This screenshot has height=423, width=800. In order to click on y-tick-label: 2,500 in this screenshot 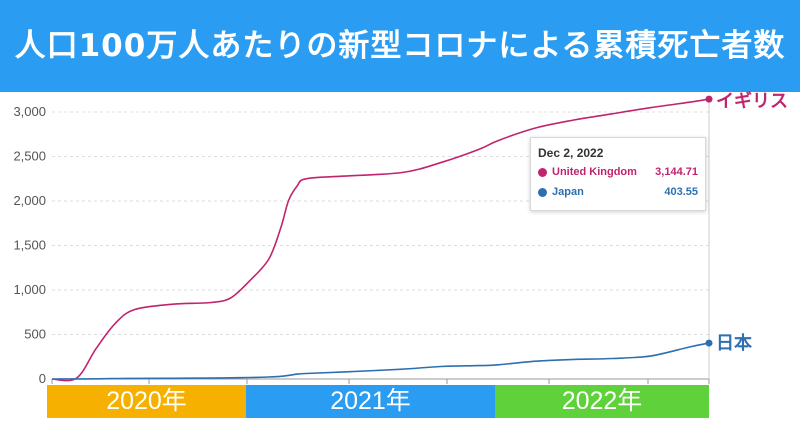, I will do `click(29, 156)`.